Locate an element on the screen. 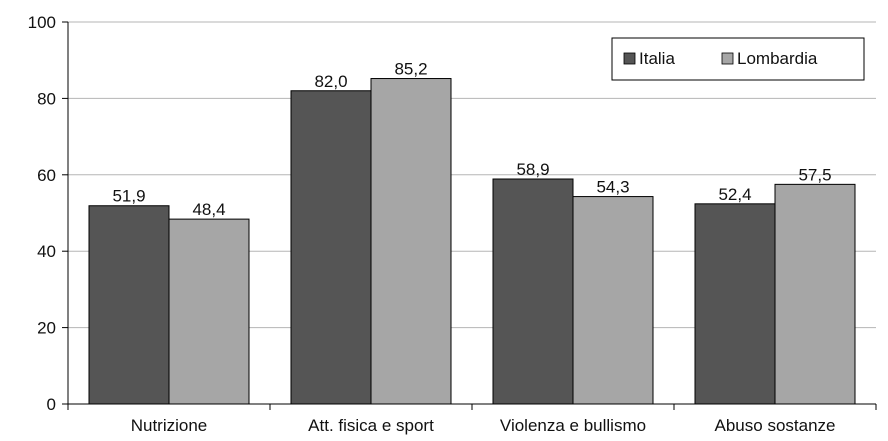  legend-box is located at coordinates (738, 59).